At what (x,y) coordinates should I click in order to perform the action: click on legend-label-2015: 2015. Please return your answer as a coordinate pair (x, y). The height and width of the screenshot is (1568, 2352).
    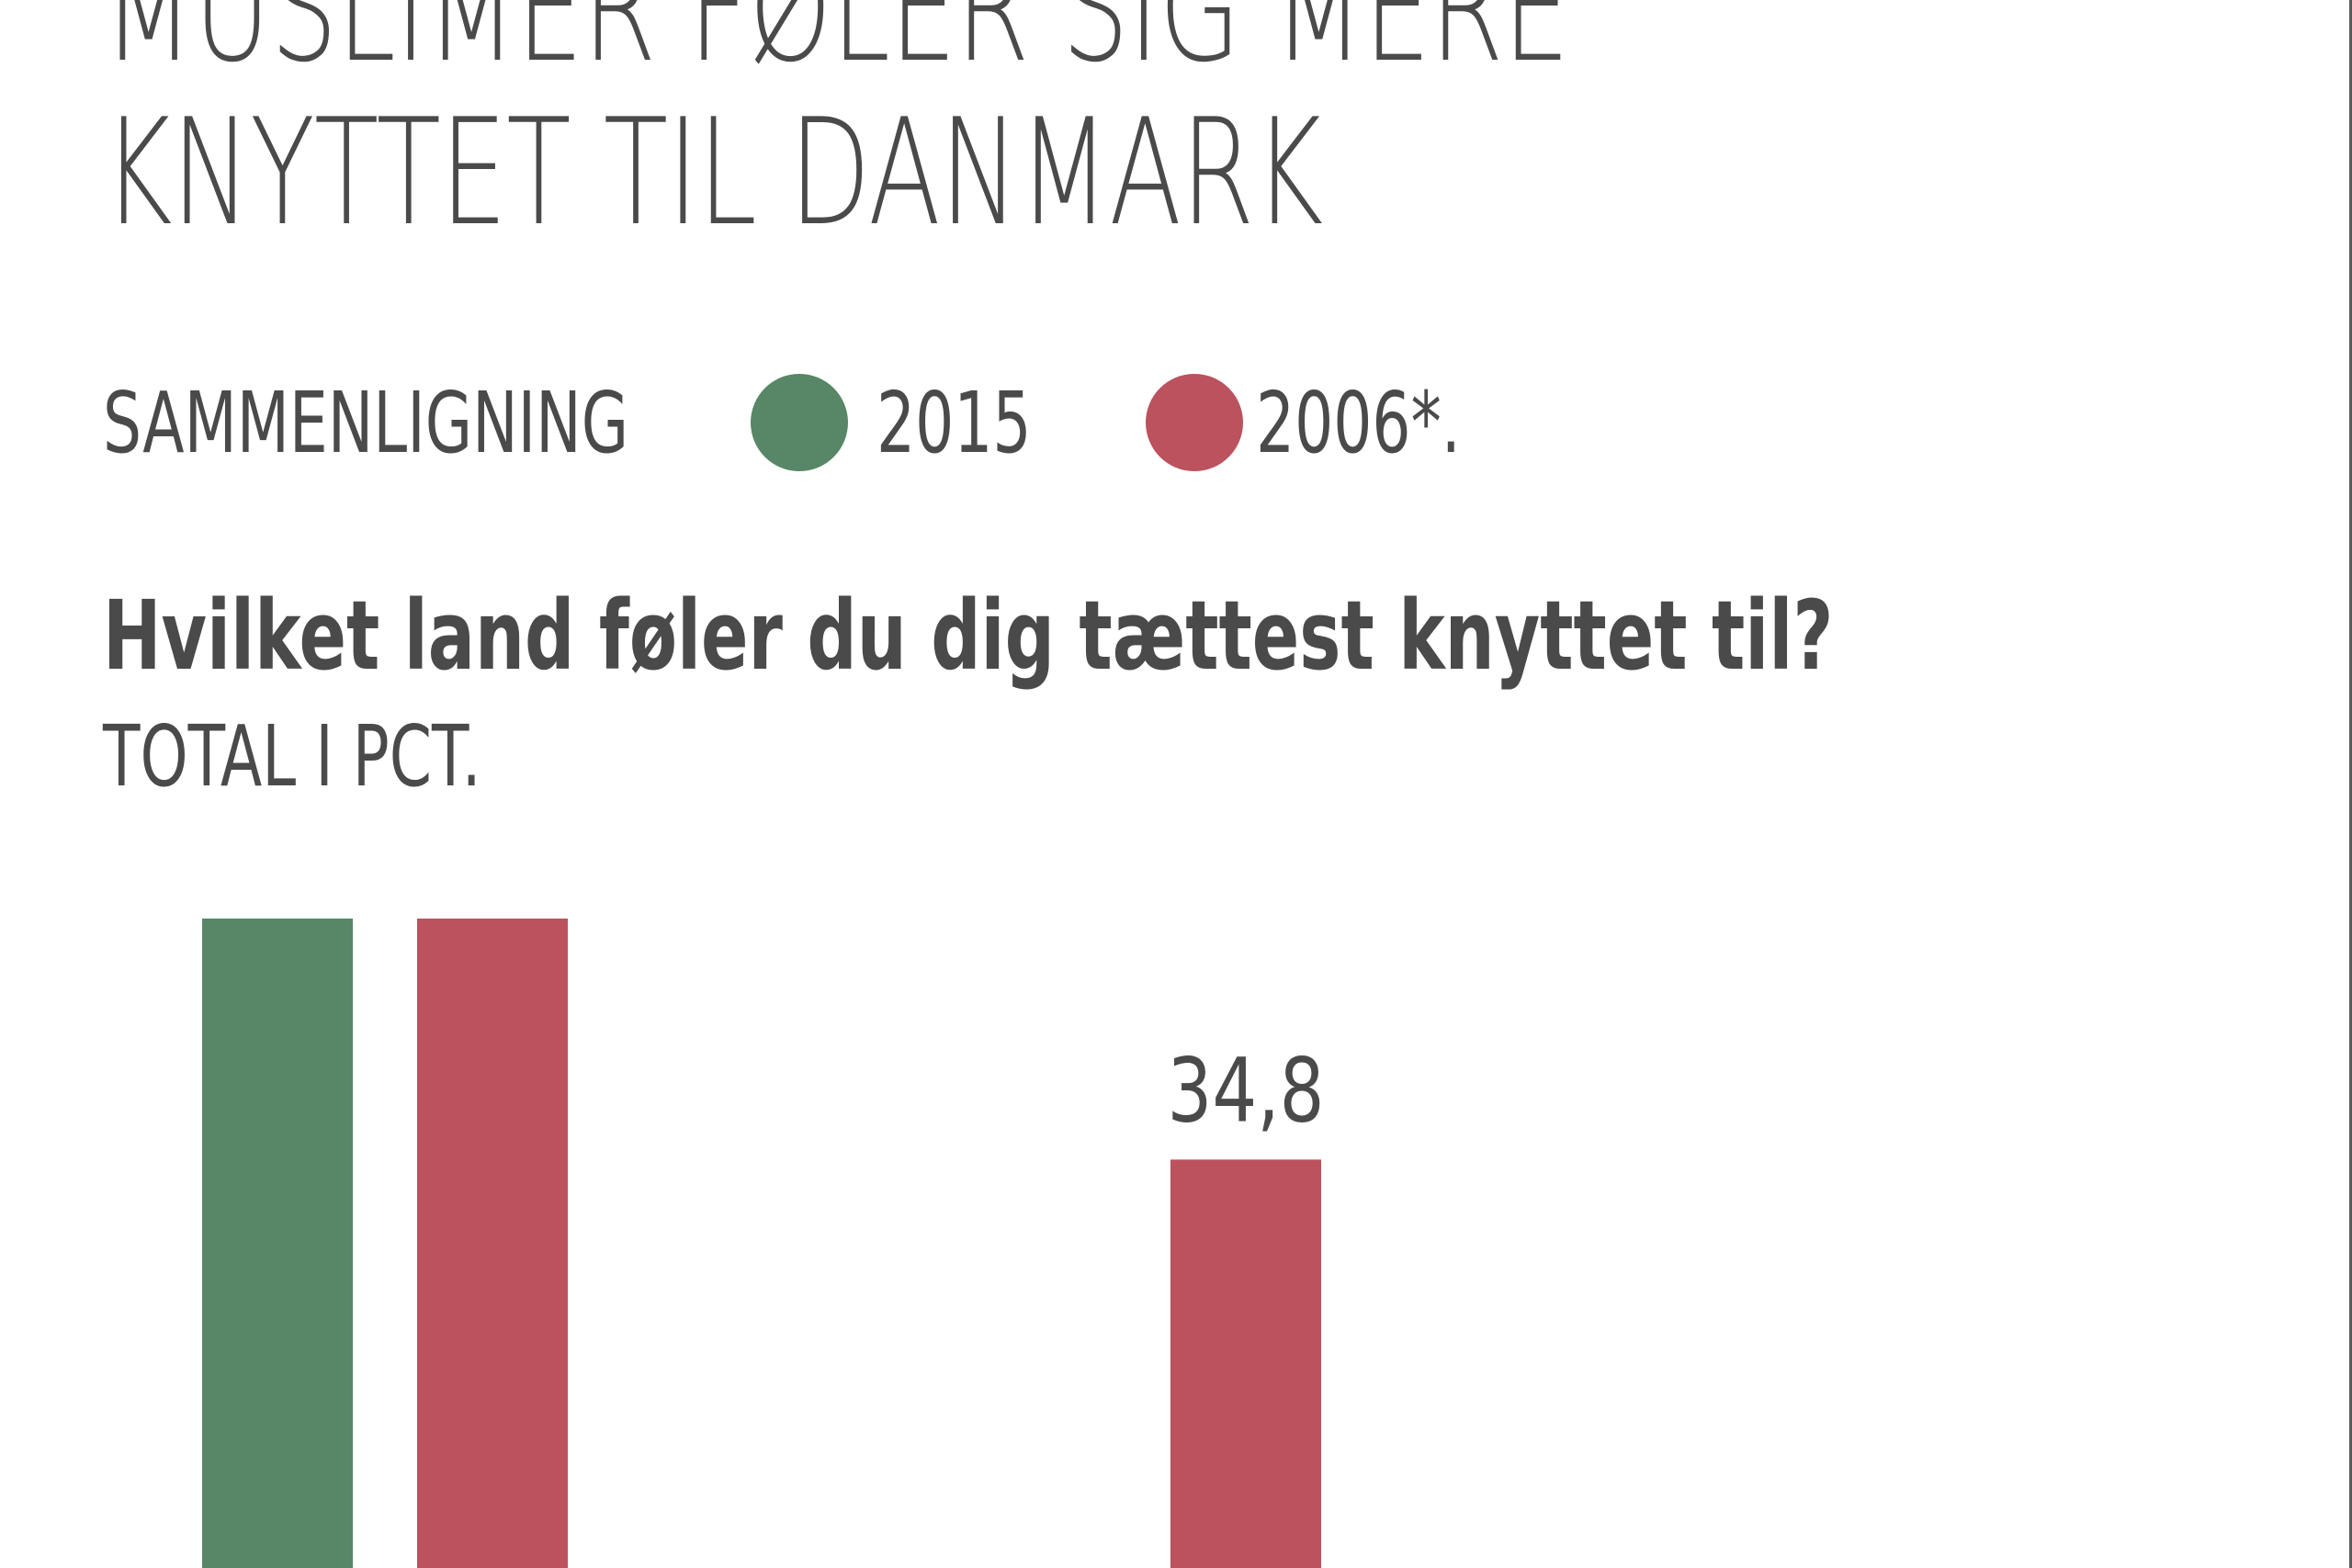
    Looking at the image, I should click on (954, 423).